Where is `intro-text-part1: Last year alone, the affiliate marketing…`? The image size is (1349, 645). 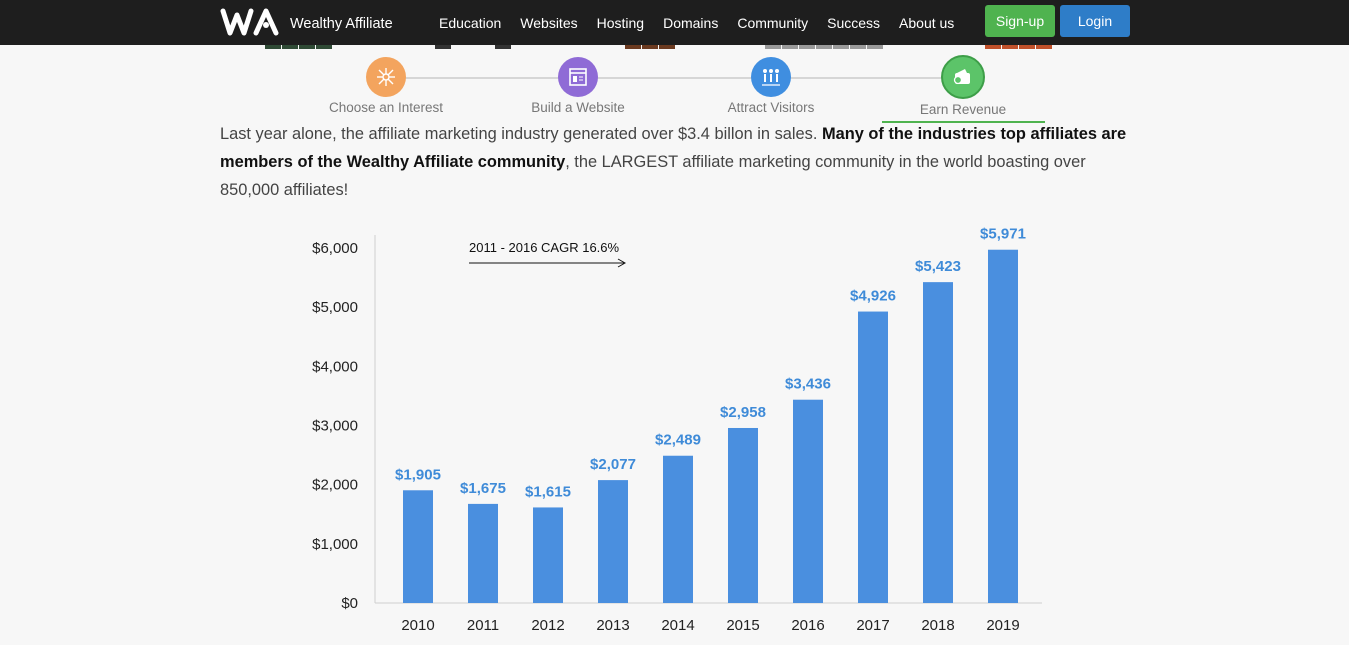
intro-text-part1: Last year alone, the affiliate marketing… is located at coordinates (521, 134).